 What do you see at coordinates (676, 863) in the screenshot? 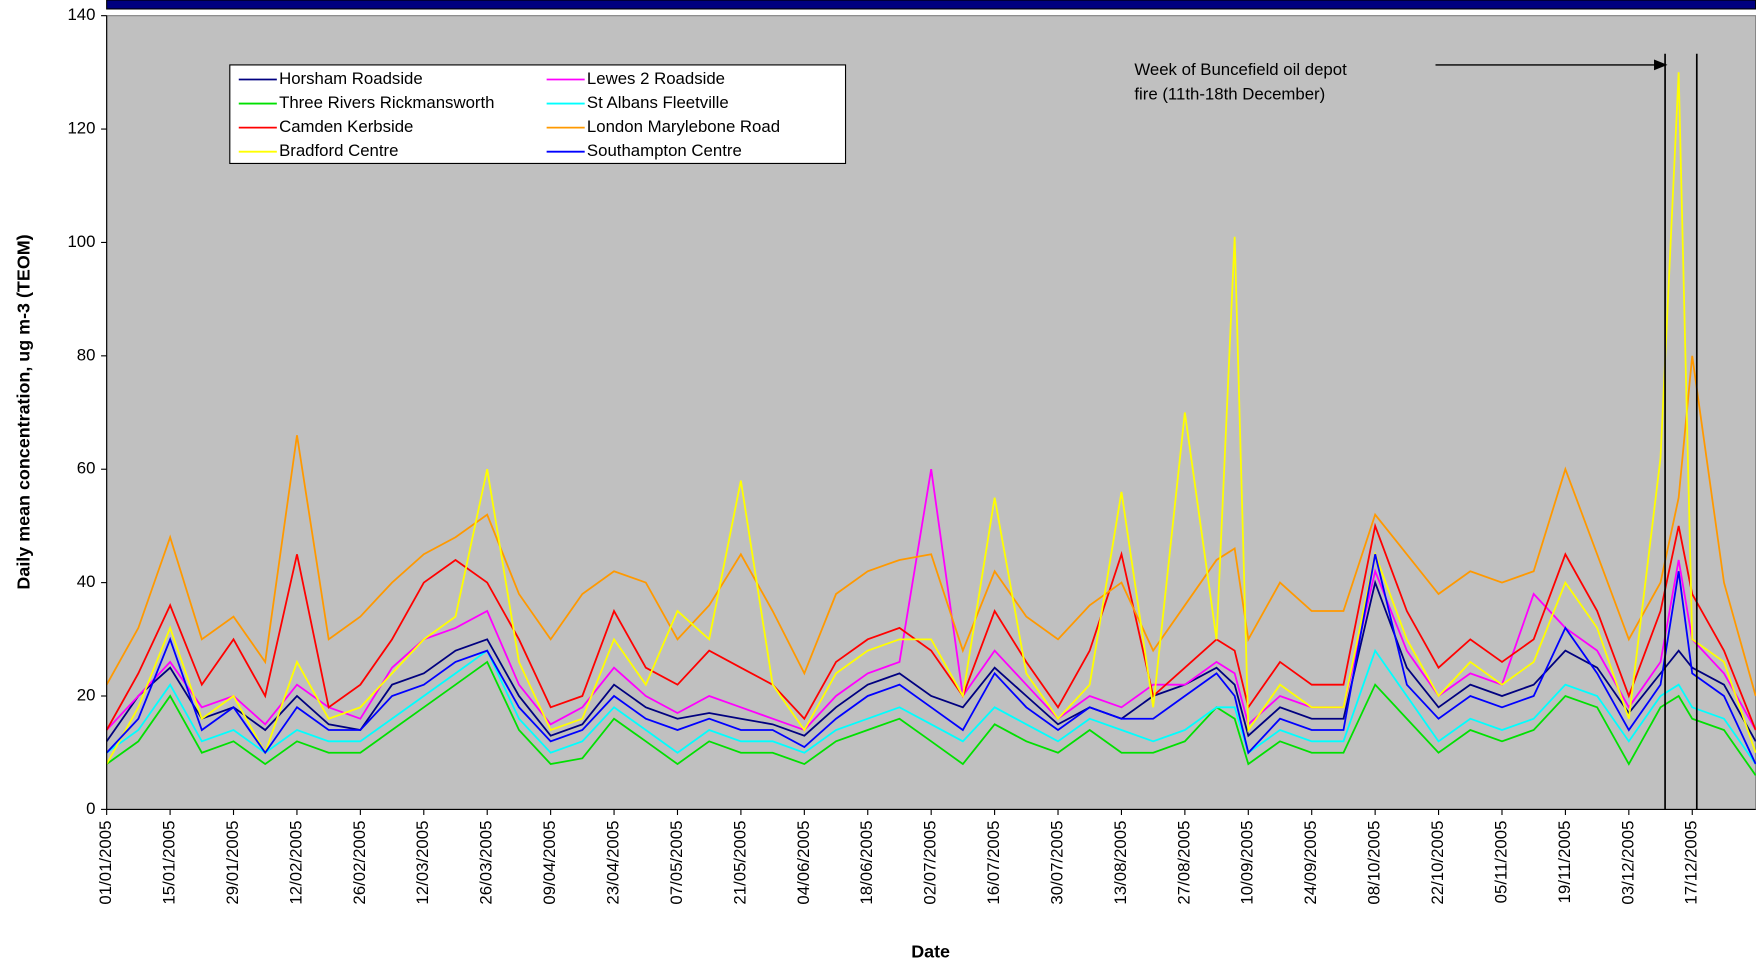
I see `x-tick-label: 07/05/2005` at bounding box center [676, 863].